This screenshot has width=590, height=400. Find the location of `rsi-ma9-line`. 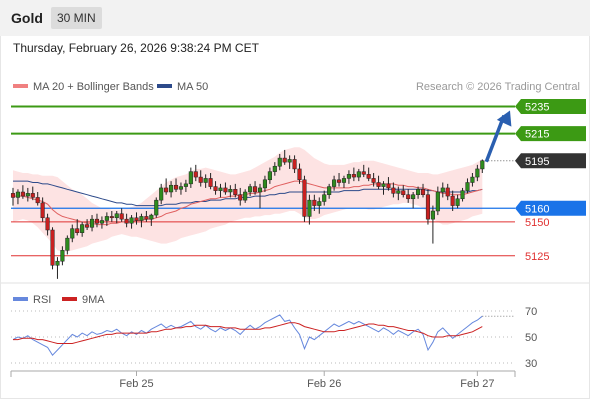

rsi-ma9-line is located at coordinates (248, 333).